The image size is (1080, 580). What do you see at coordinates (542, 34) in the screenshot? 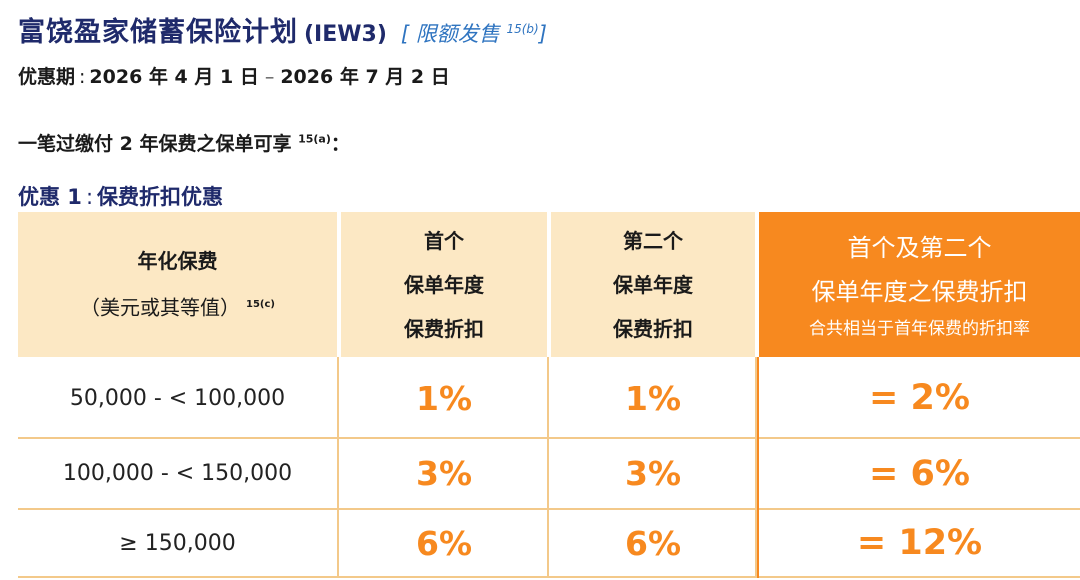
I see `limited-close-bracket: ]` at bounding box center [542, 34].